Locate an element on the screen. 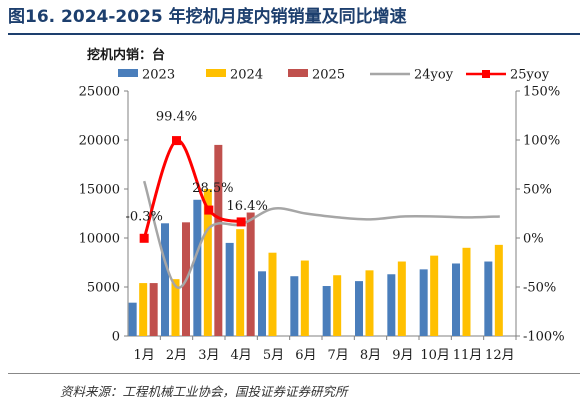 The height and width of the screenshot is (407, 588). left-tick-label: 0 is located at coordinates (116, 337).